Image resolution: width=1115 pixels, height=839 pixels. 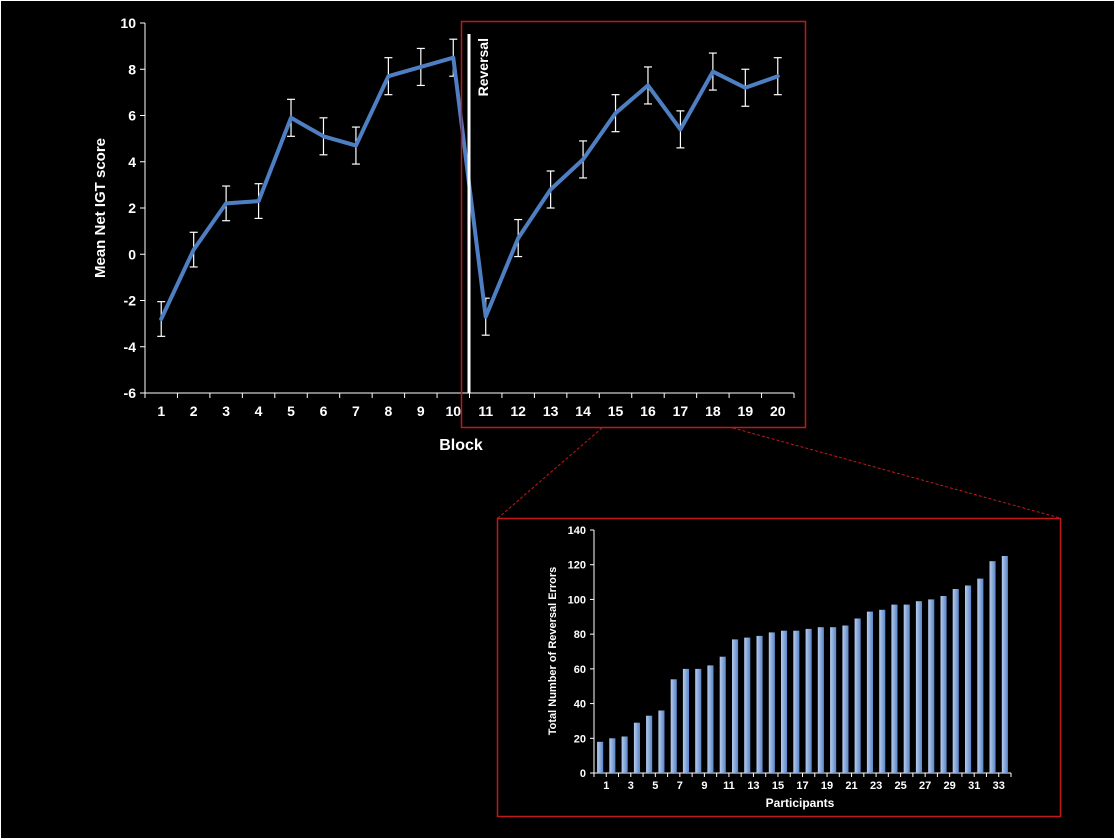 I want to click on x-tick-group: 1 2 3 4 5 6 7 8 9 10 11 12 13 14 15 16 17 18 19 20, so click(x=469, y=406).